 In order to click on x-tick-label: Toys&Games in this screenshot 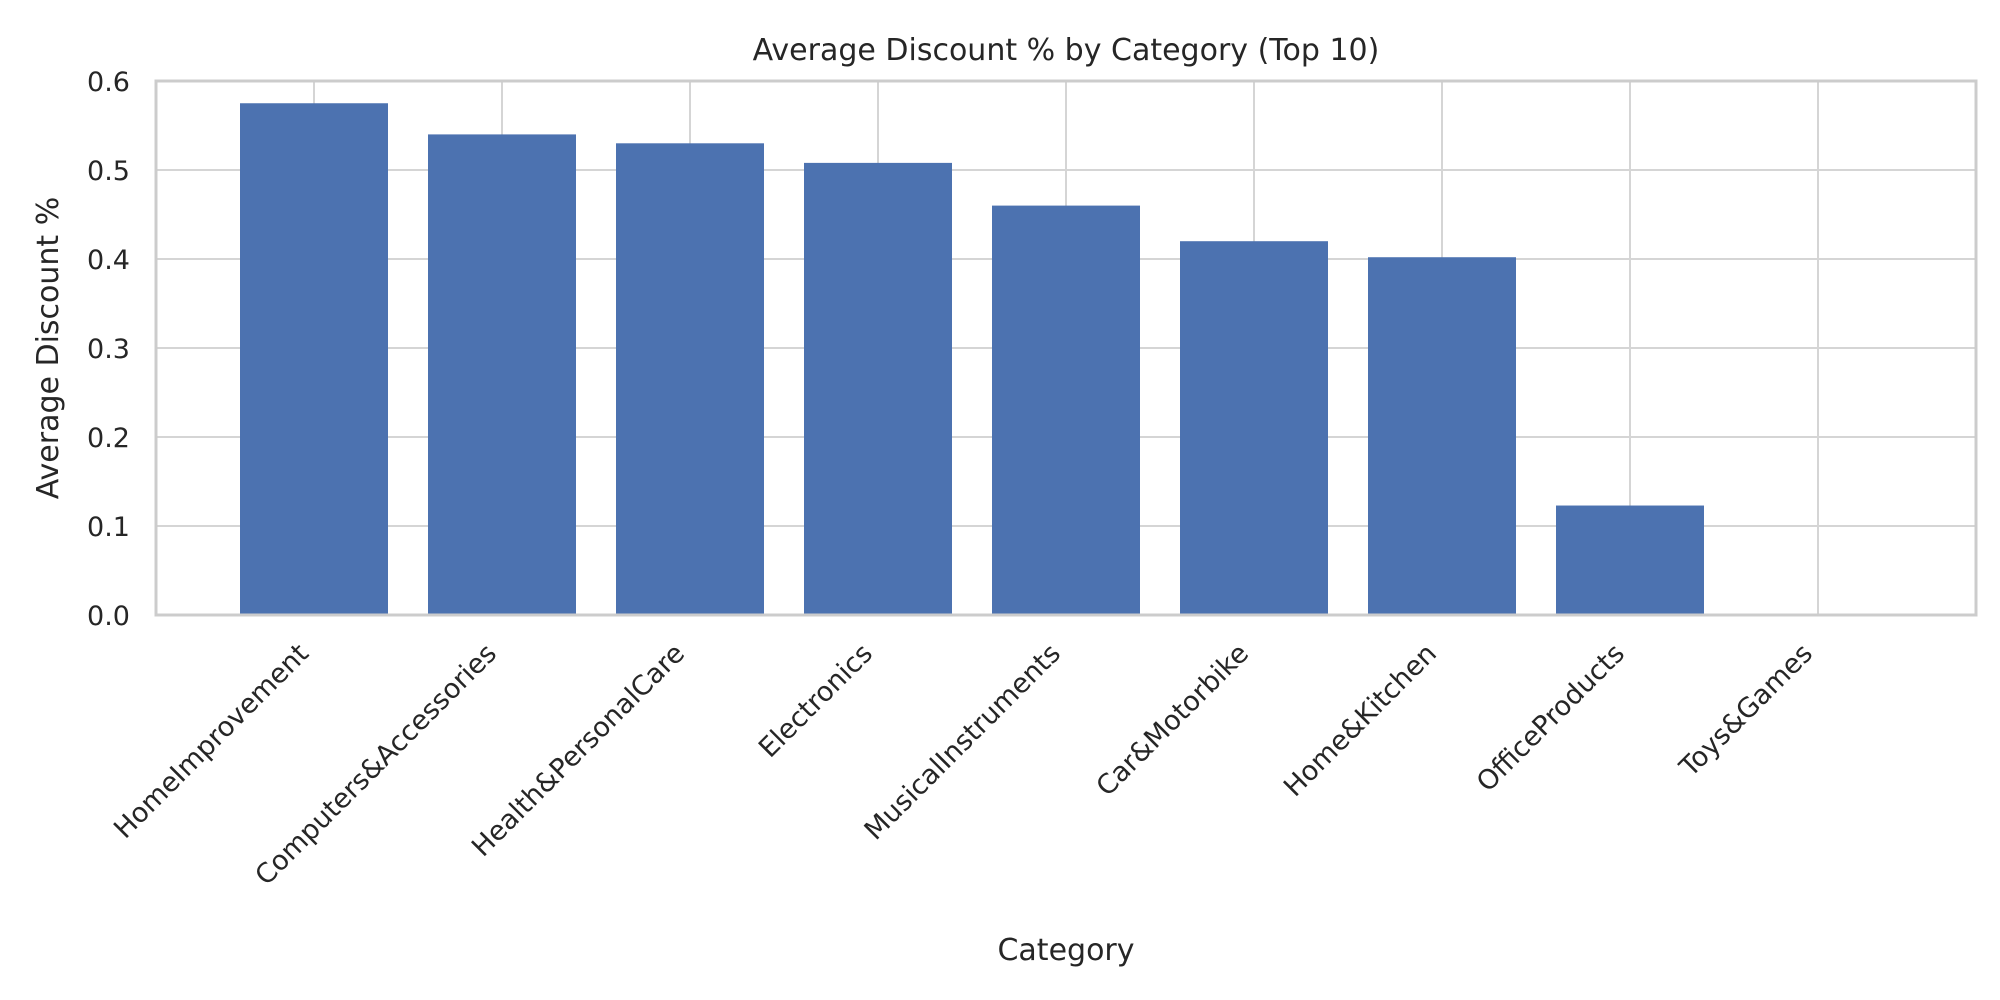, I will do `click(1746, 711)`.